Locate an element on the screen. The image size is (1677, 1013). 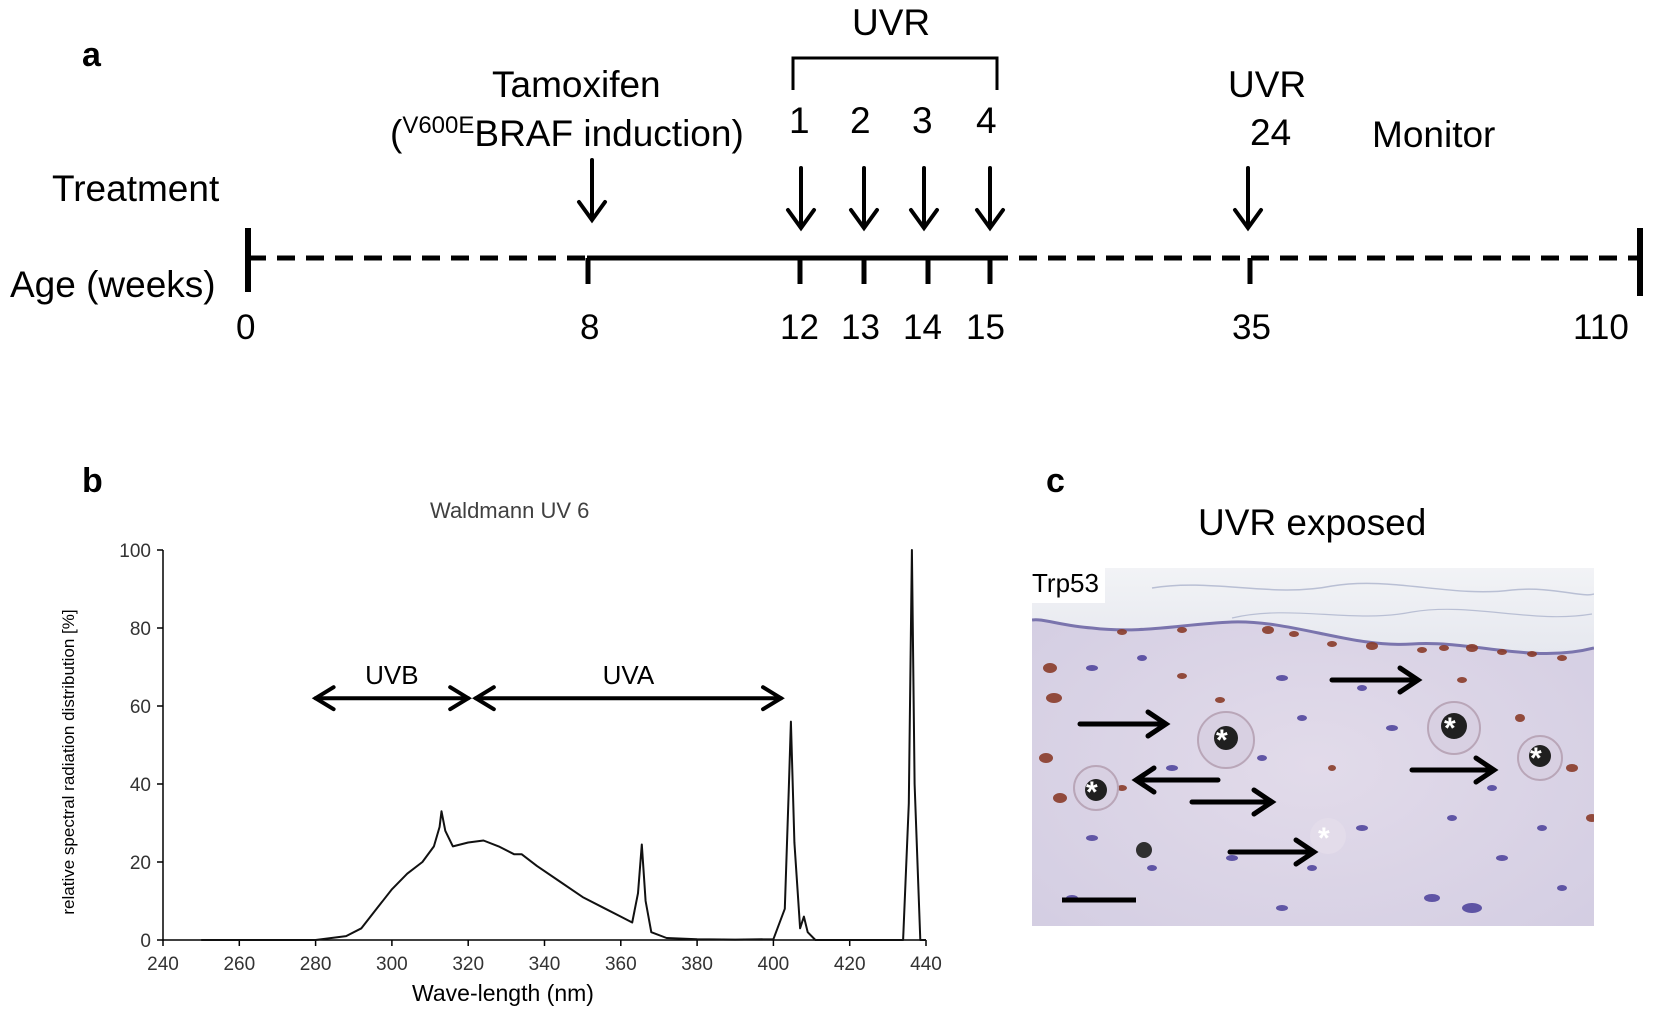
age-tick-8: 8 is located at coordinates (590, 327).